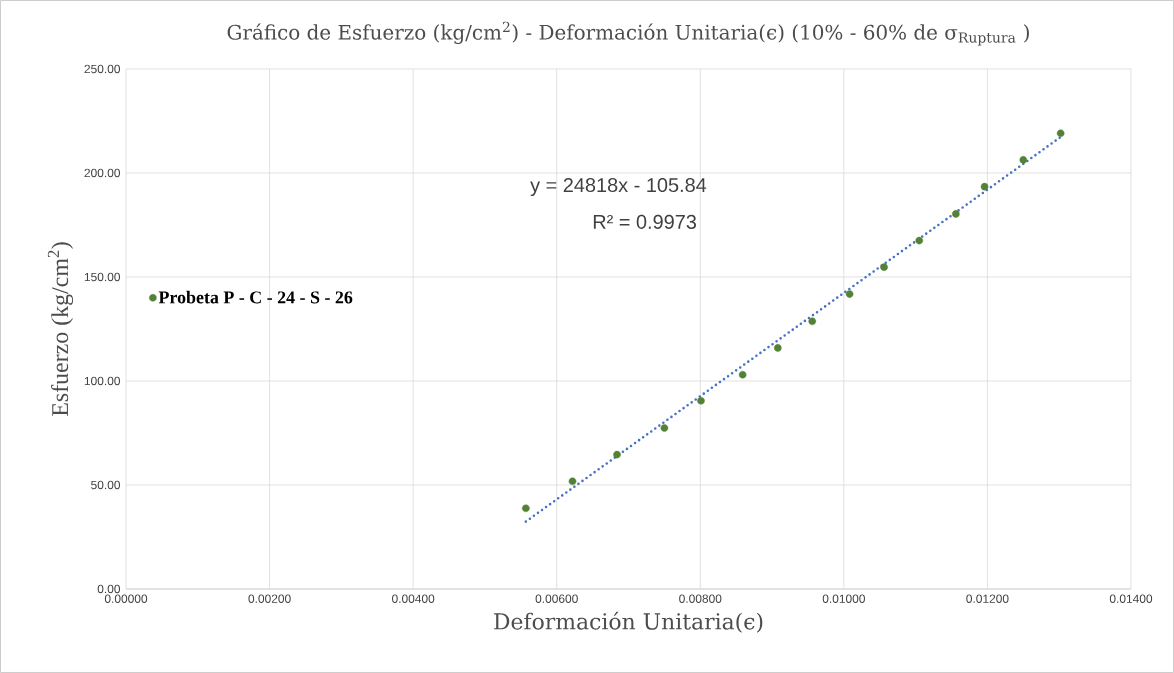  I want to click on x-tick-label: 0.00000, so click(126, 598).